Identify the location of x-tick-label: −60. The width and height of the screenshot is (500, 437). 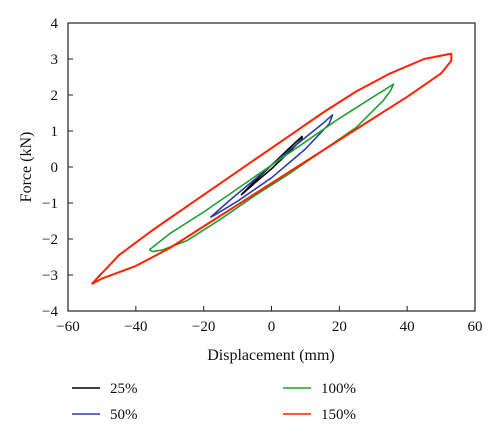
(67, 327).